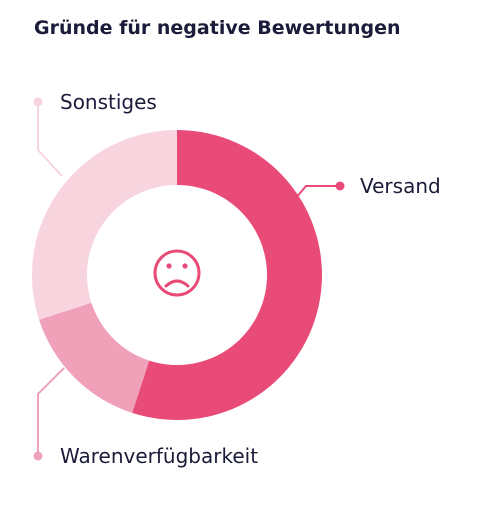 The height and width of the screenshot is (508, 488). What do you see at coordinates (38, 102) in the screenshot?
I see `leader-dot-sonstiges` at bounding box center [38, 102].